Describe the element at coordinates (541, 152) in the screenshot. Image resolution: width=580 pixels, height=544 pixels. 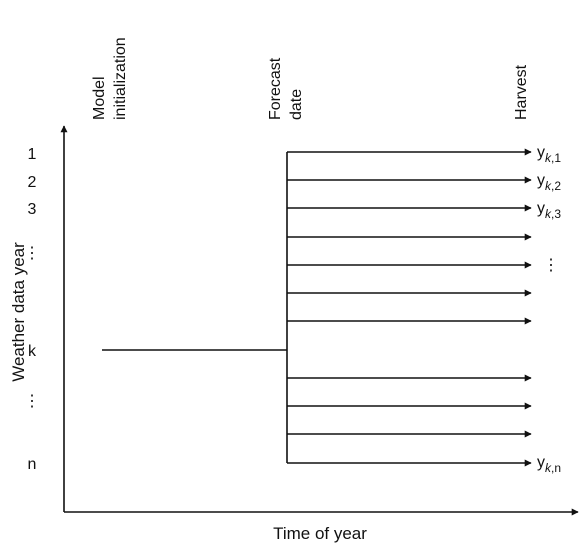
I see `output-base-1: y` at that location.